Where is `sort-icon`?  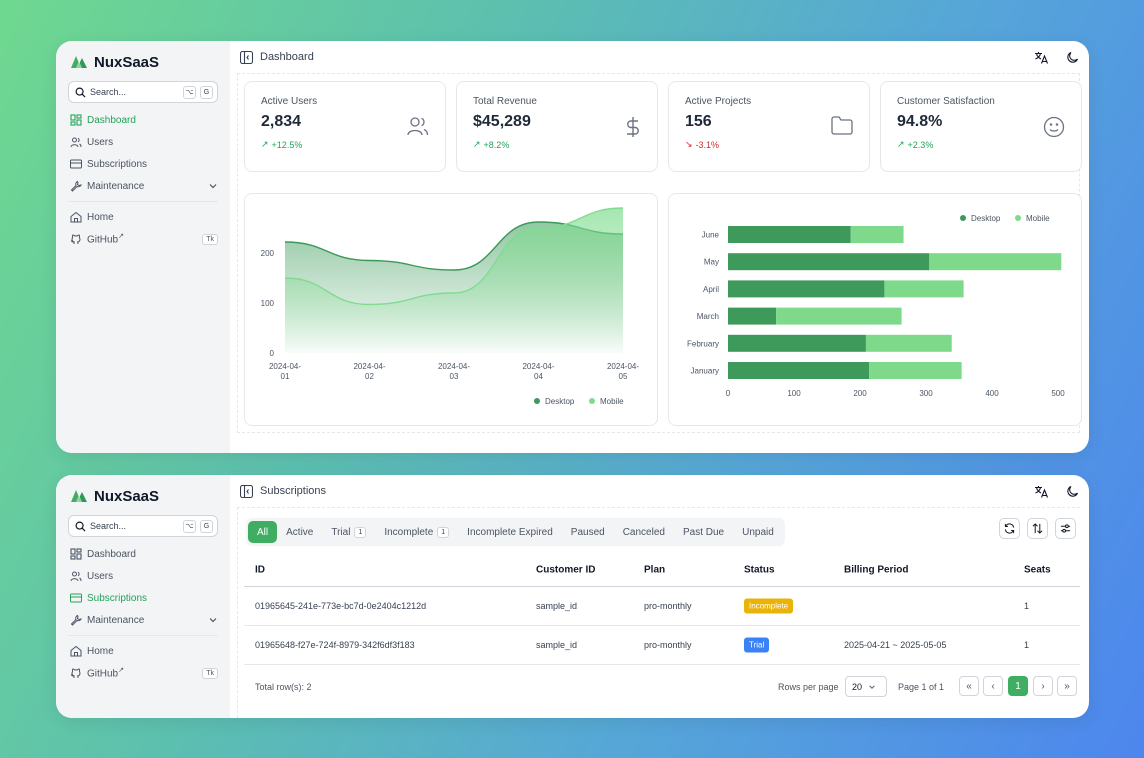 sort-icon is located at coordinates (1037, 528).